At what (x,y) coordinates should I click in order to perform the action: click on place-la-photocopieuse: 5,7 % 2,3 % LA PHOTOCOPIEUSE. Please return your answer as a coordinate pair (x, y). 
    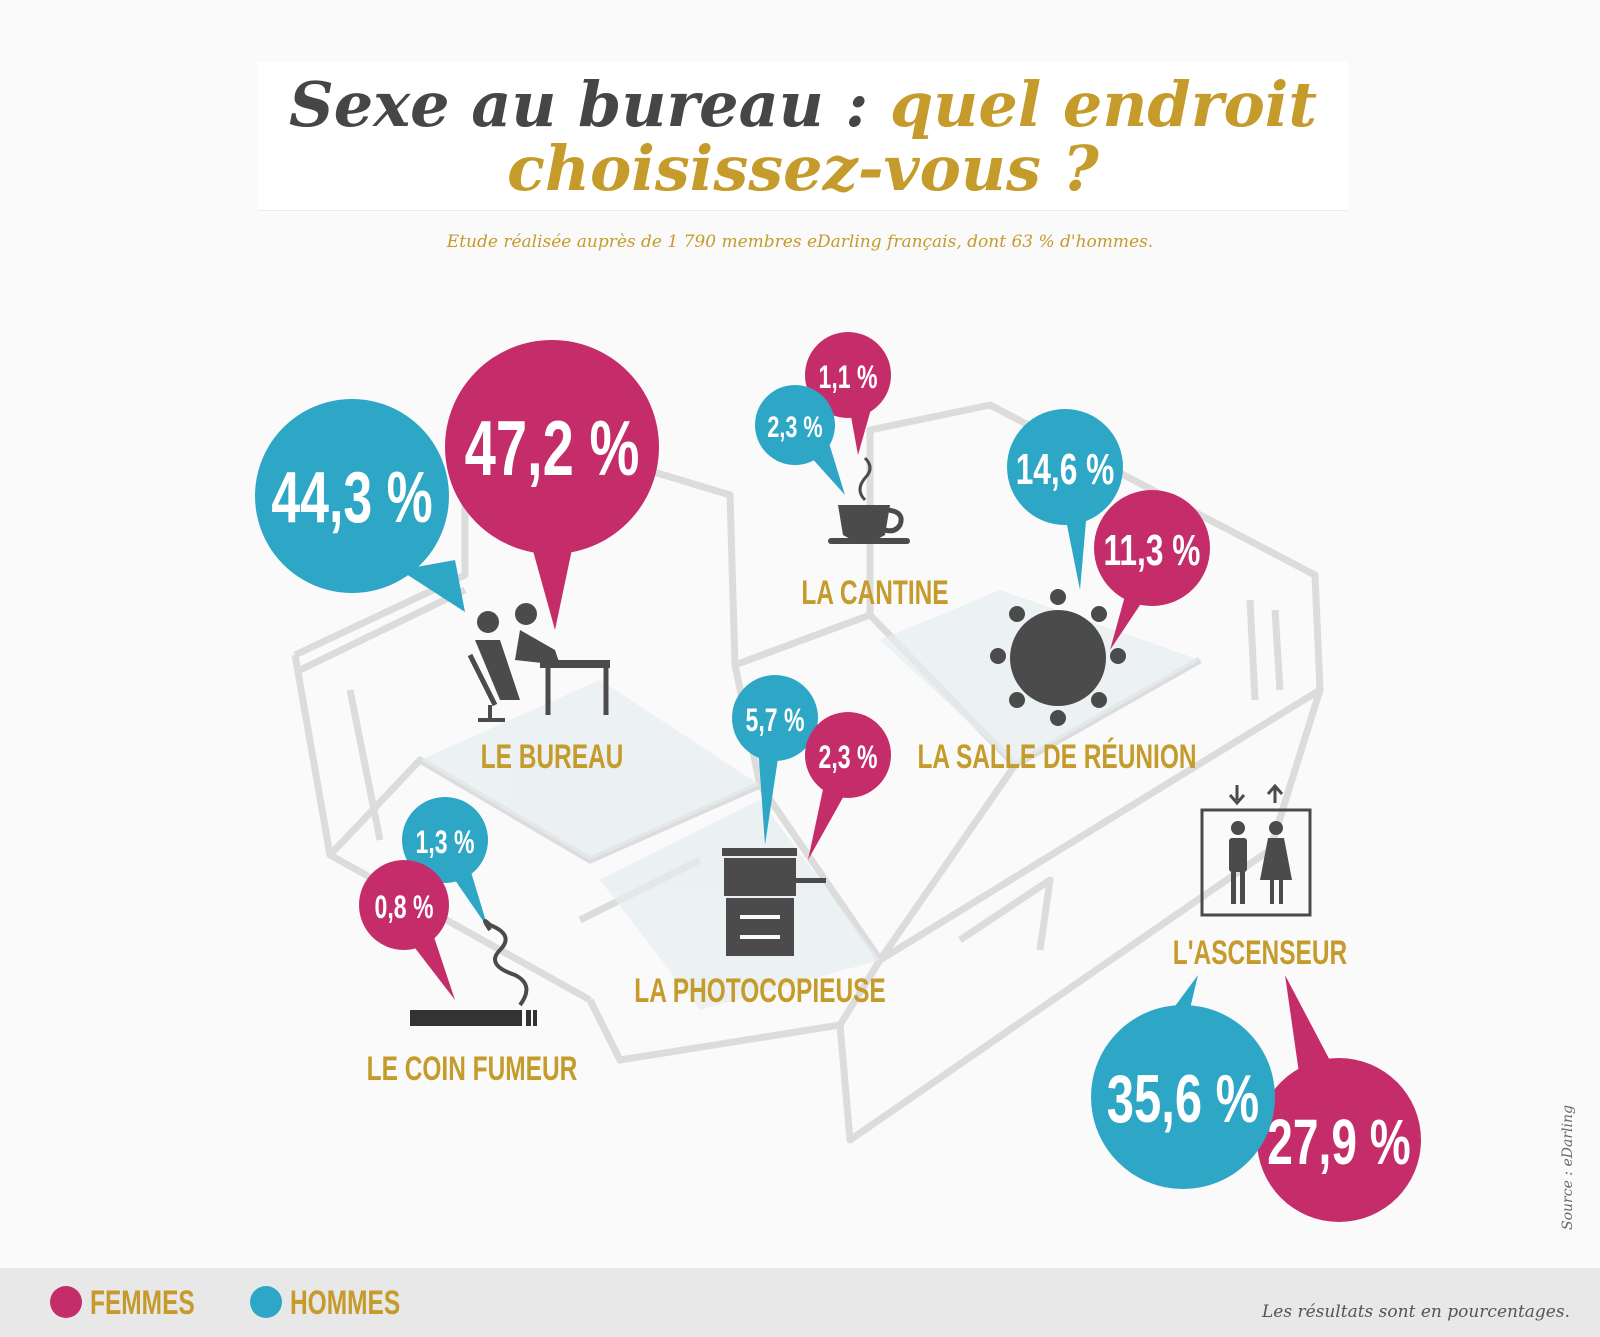
    Looking at the image, I should click on (762, 842).